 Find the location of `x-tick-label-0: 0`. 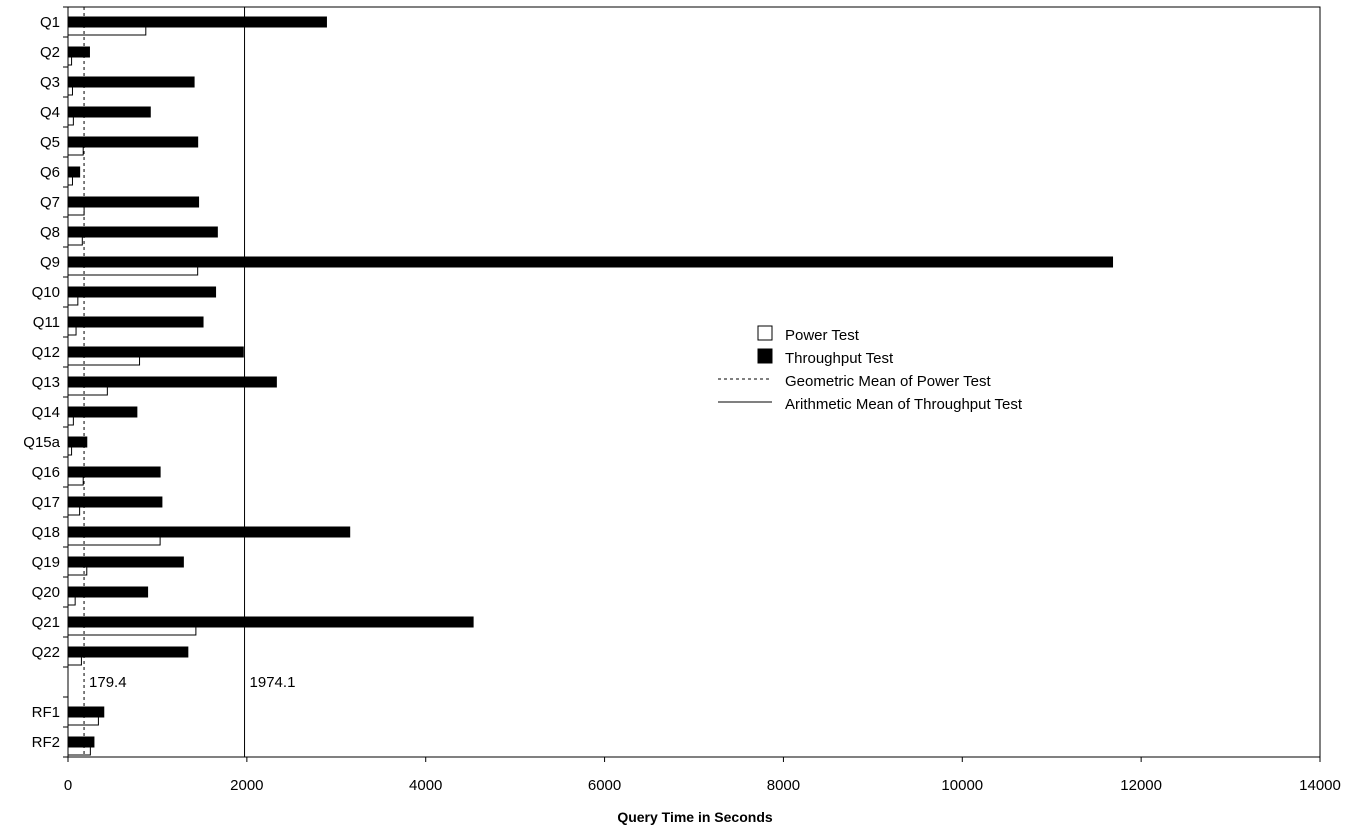

x-tick-label-0: 0 is located at coordinates (68, 785).